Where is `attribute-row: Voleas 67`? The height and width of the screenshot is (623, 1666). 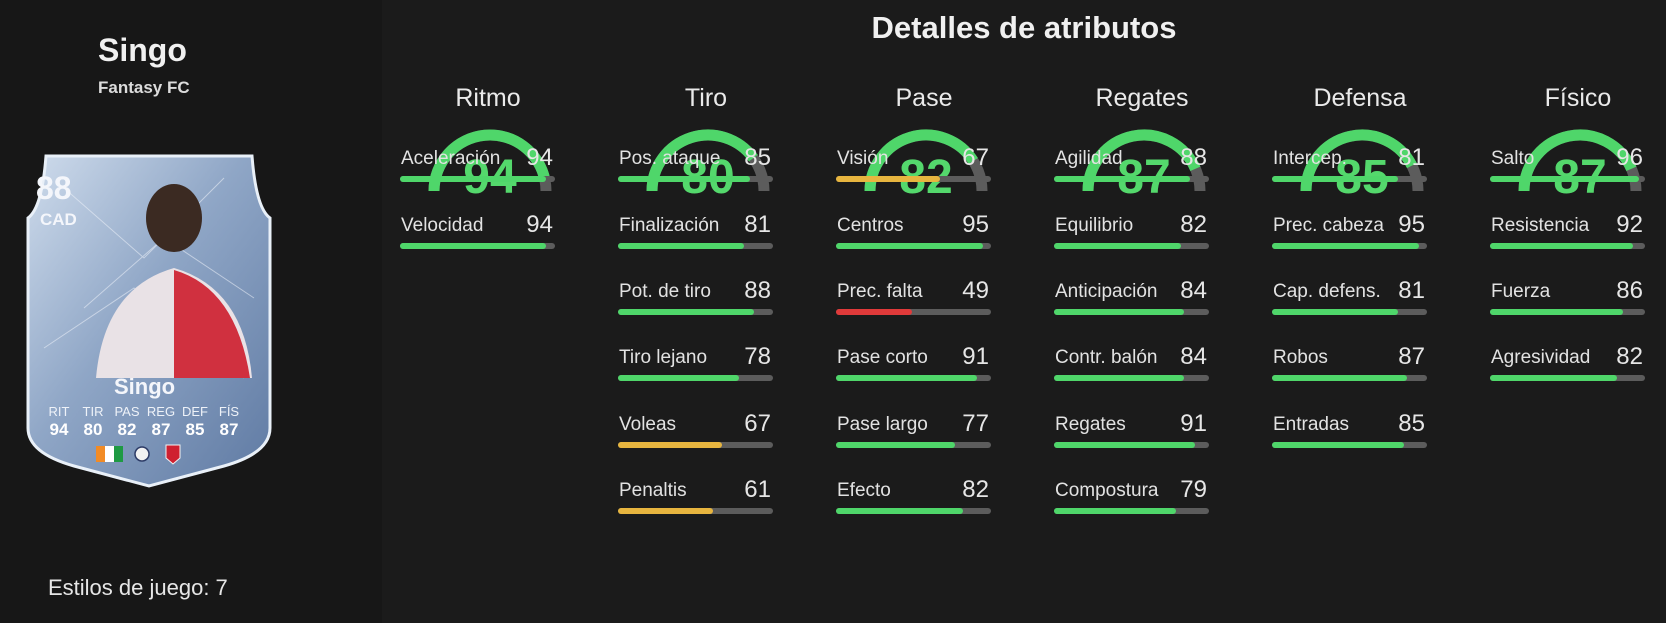 attribute-row: Voleas 67 is located at coordinates (696, 428).